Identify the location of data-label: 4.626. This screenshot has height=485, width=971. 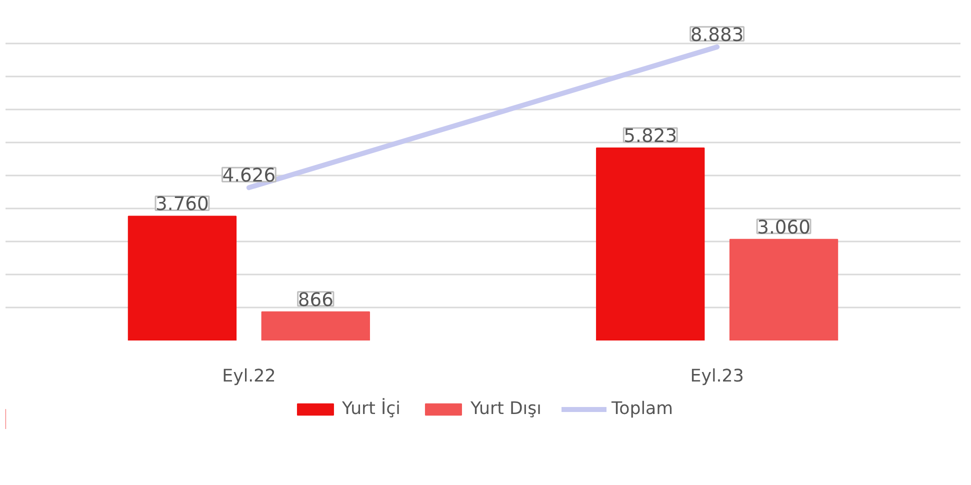
(249, 176).